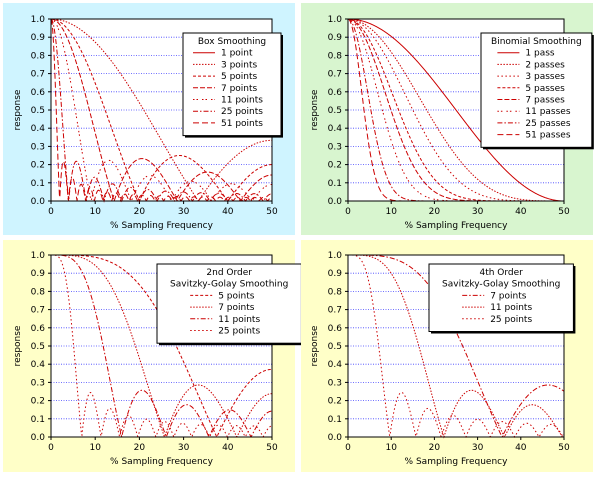  Describe the element at coordinates (545, 89) in the screenshot. I see `legend-item-label: 5 passes` at that location.